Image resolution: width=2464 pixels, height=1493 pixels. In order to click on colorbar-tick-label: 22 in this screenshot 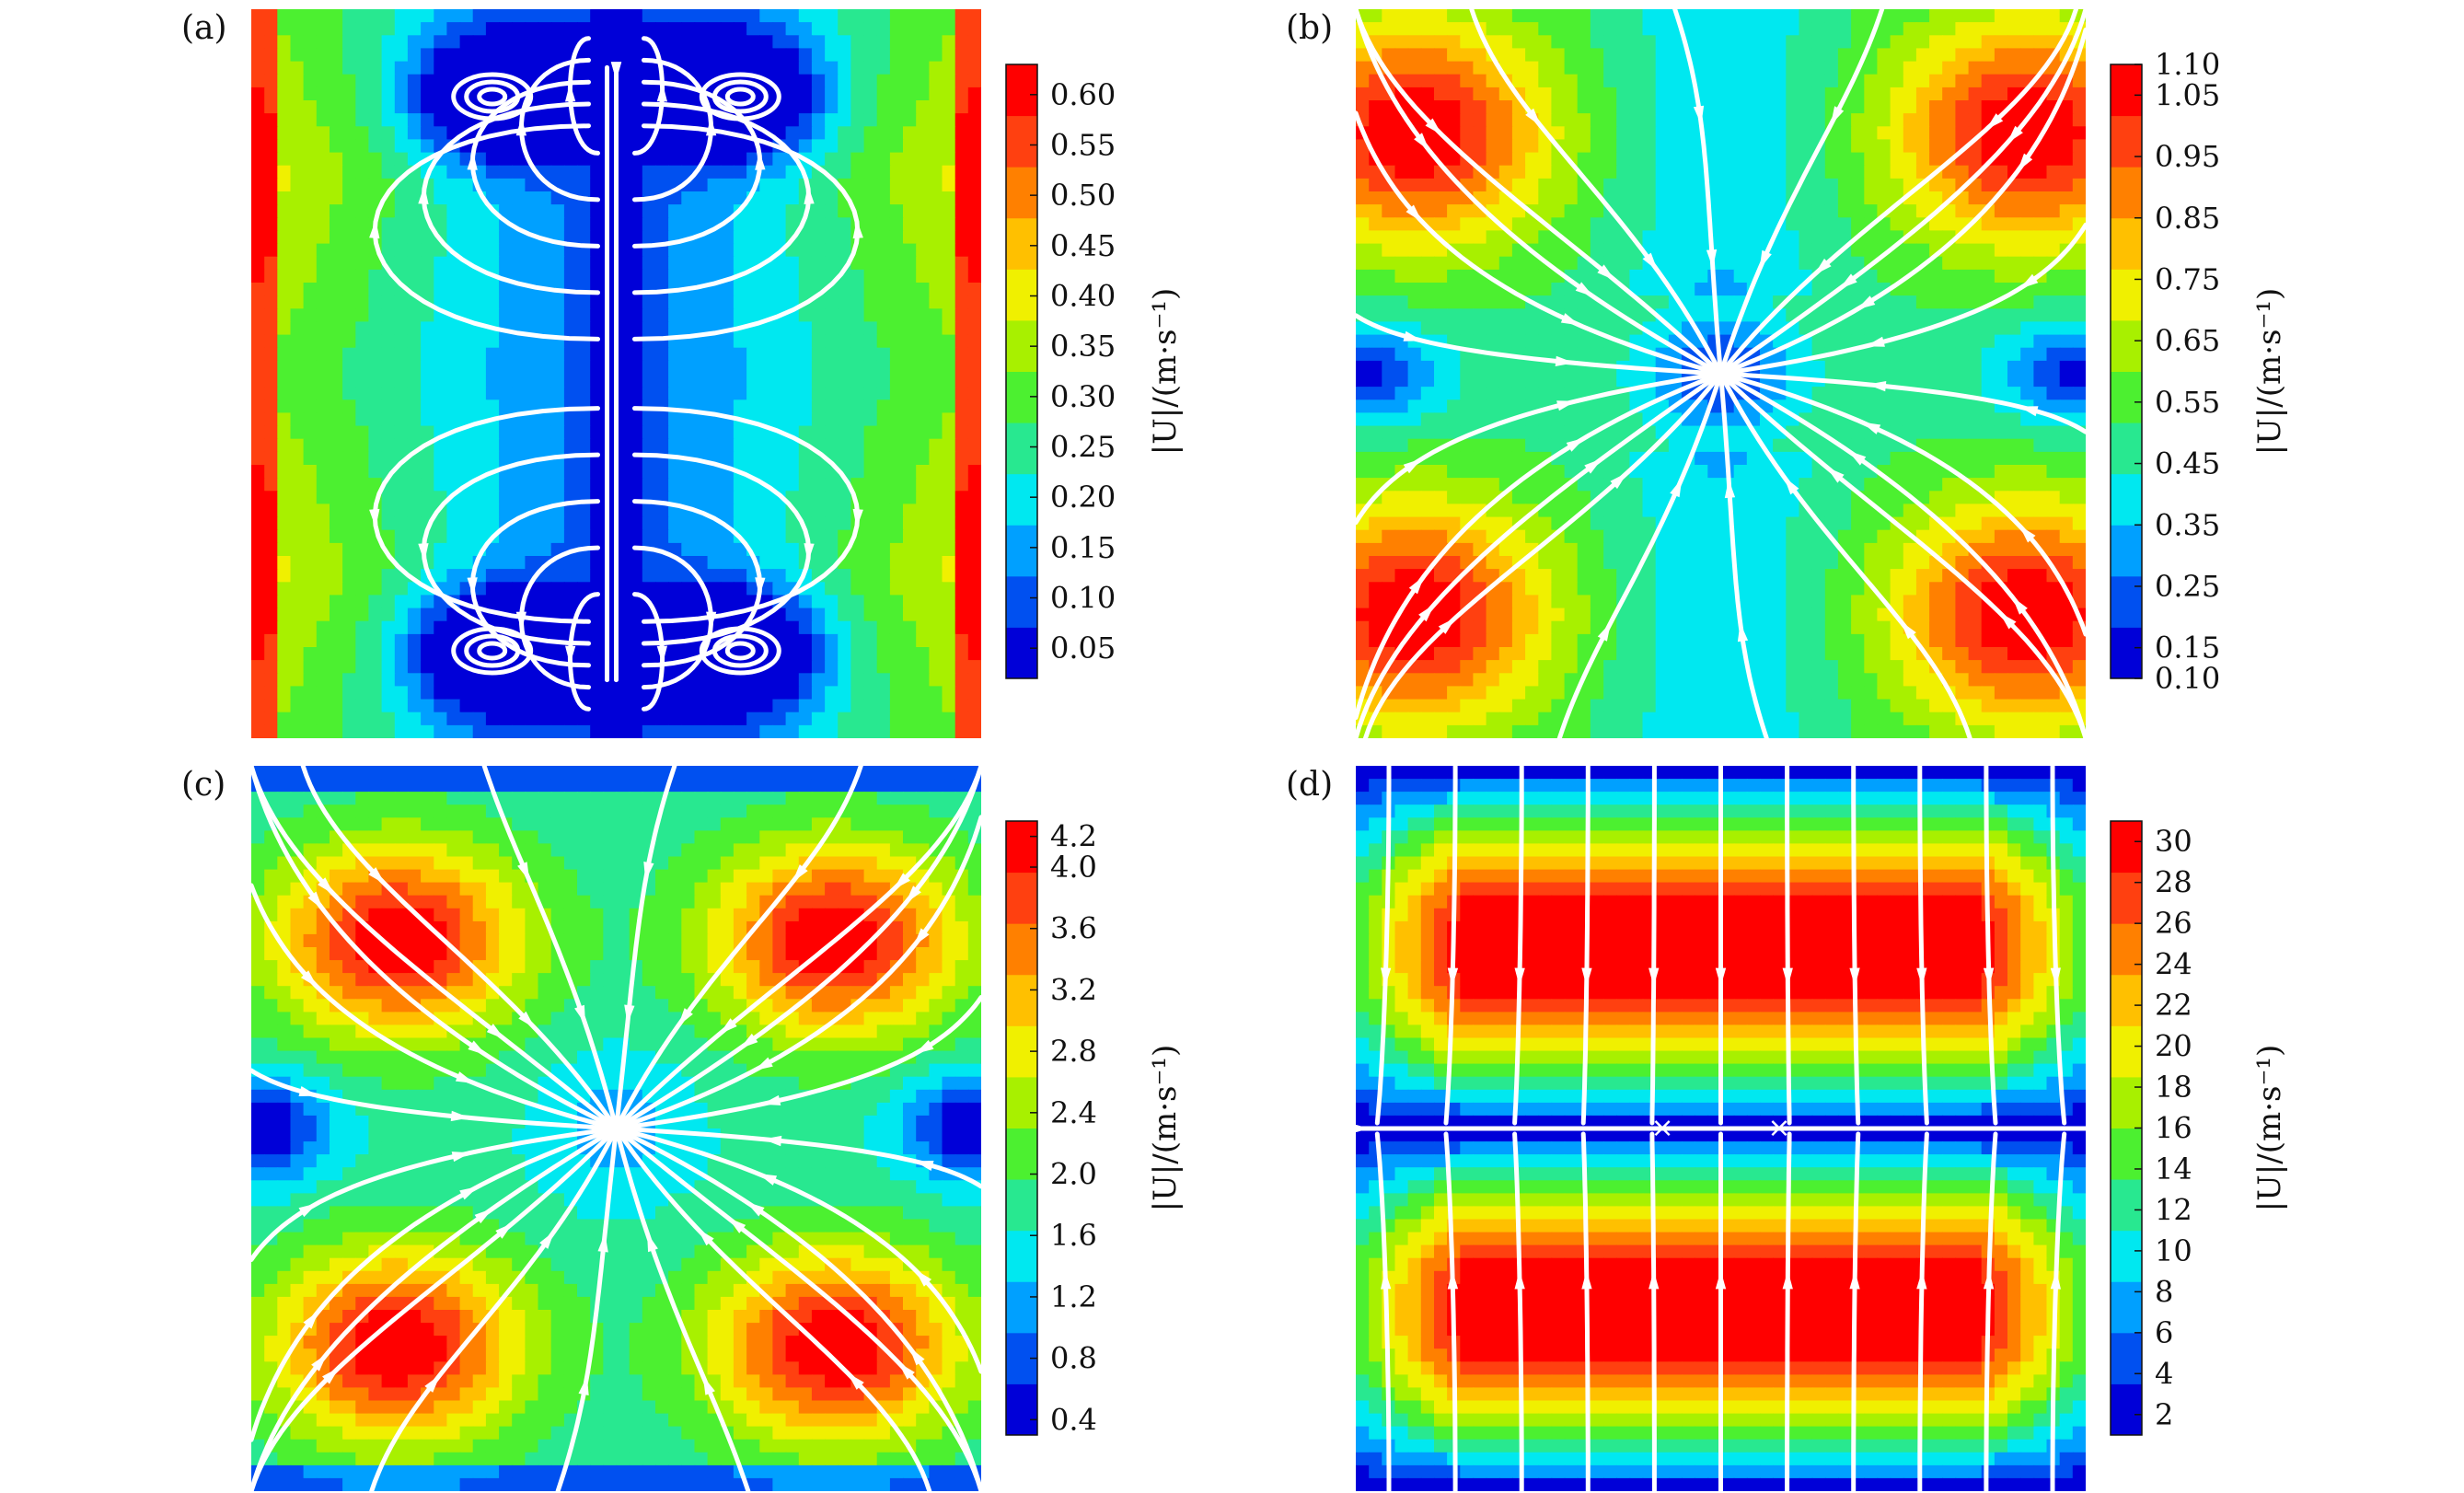, I will do `click(2173, 1006)`.